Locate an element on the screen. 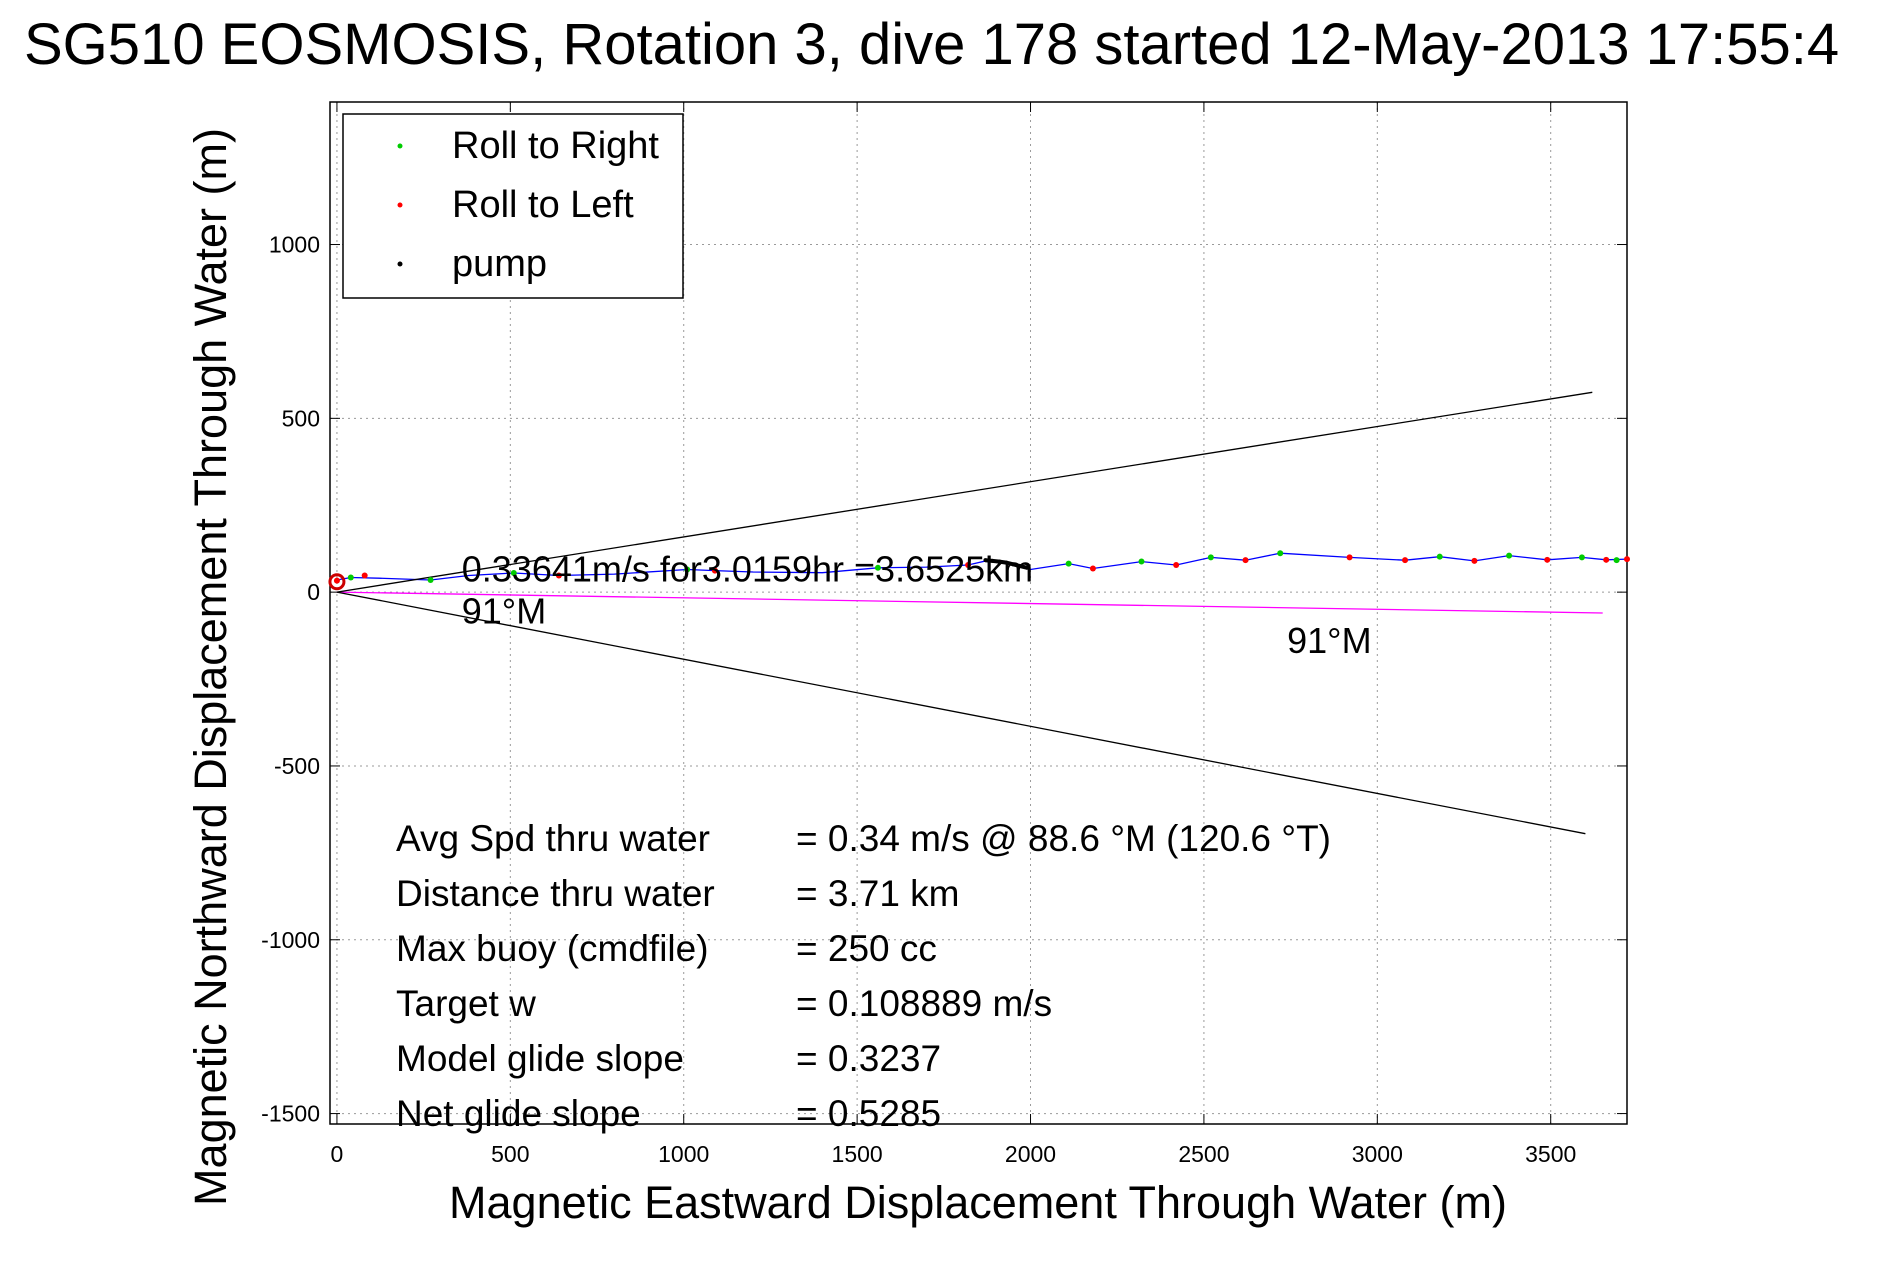  stat-label: Target w is located at coordinates (466, 1003).